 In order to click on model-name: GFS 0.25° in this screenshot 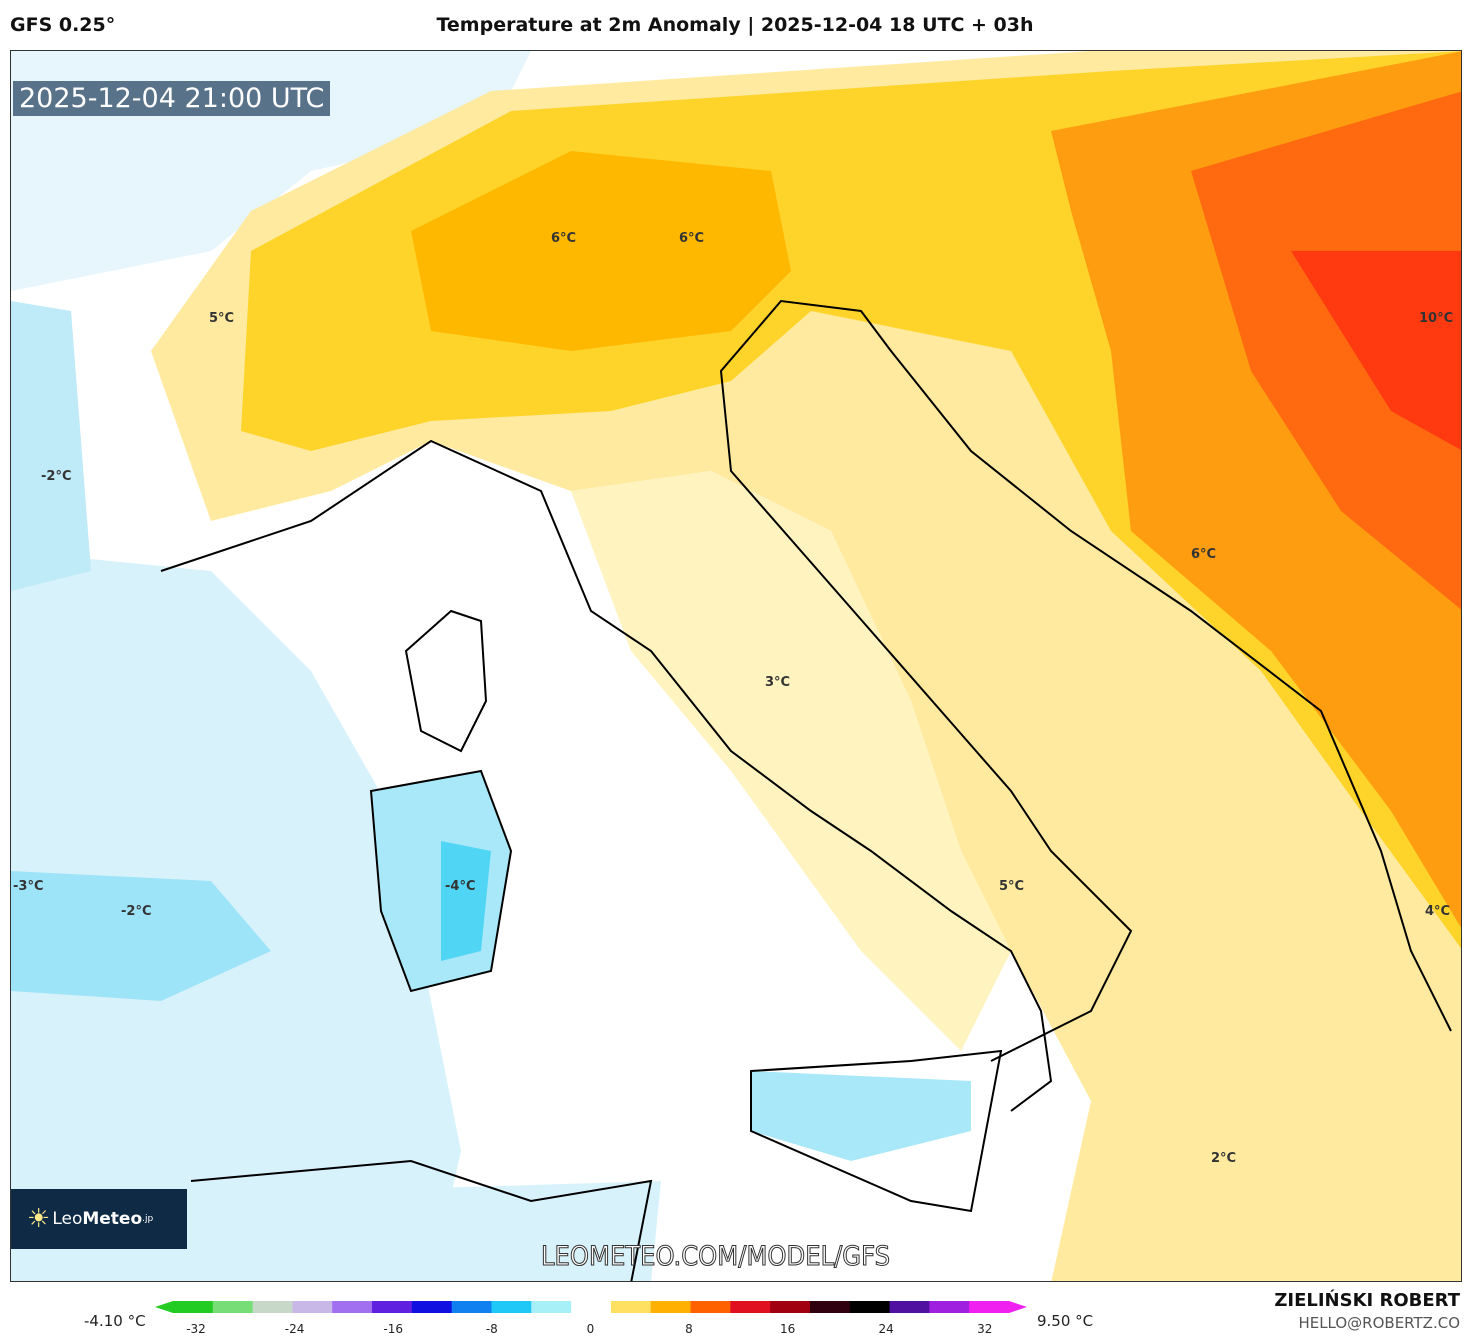, I will do `click(63, 25)`.